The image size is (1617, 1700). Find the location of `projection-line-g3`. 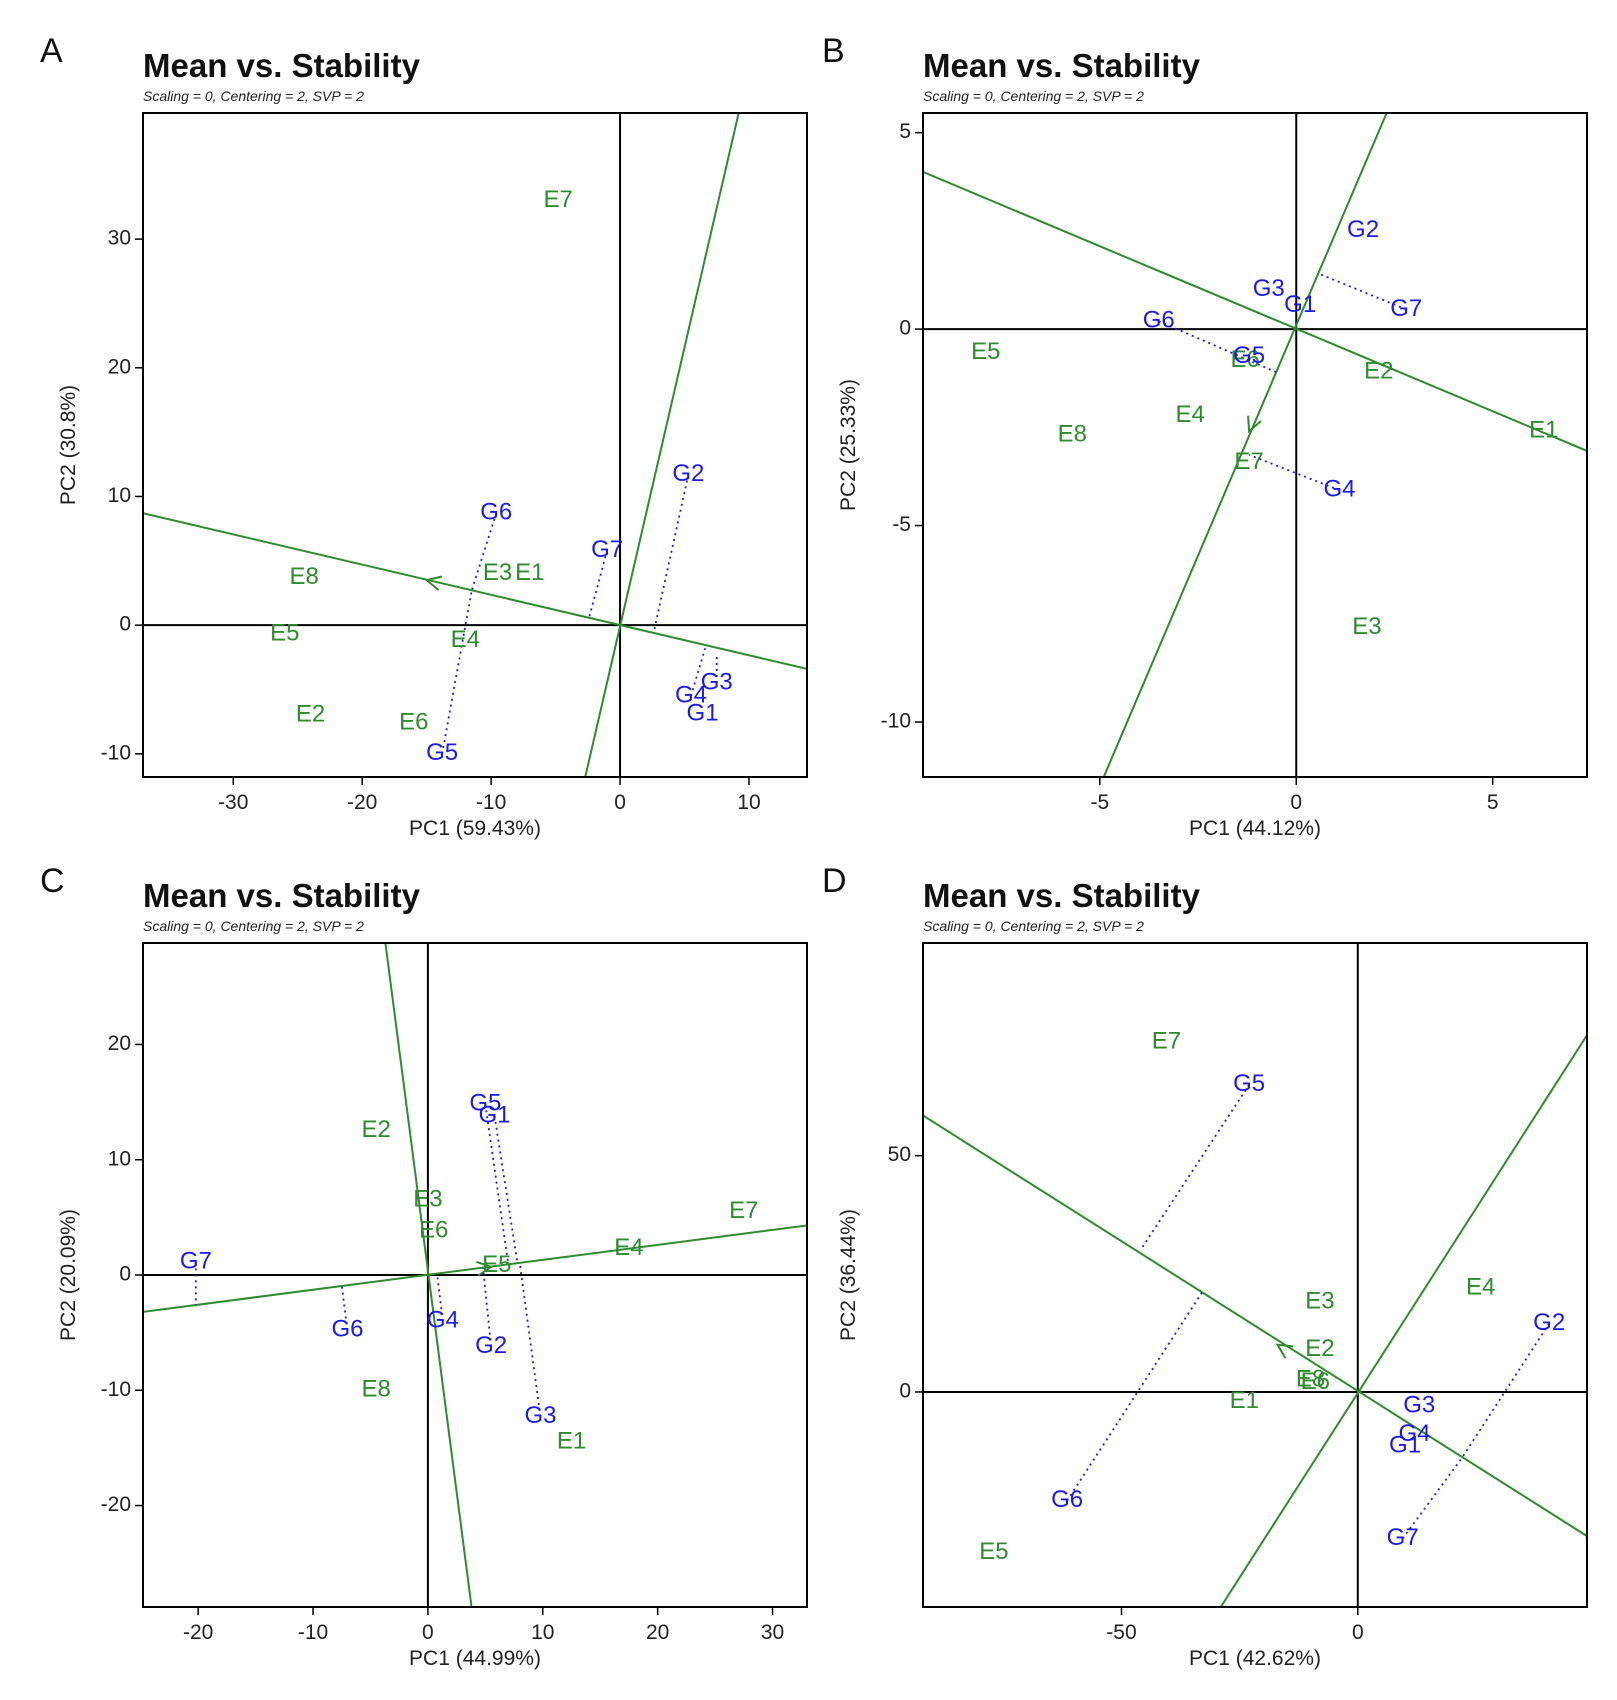

projection-line-g3 is located at coordinates (530, 1340).